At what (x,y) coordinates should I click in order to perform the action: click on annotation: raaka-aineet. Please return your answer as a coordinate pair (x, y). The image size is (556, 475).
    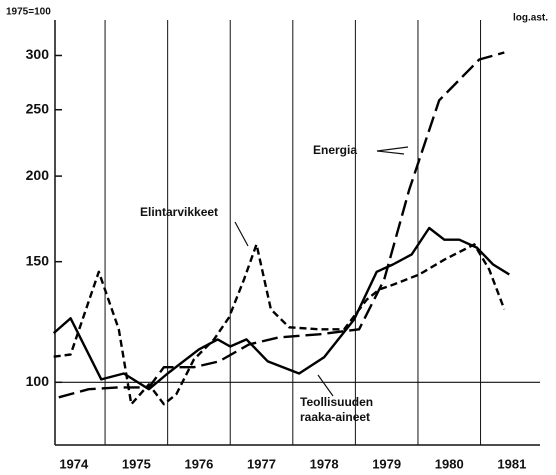
    Looking at the image, I should click on (335, 417).